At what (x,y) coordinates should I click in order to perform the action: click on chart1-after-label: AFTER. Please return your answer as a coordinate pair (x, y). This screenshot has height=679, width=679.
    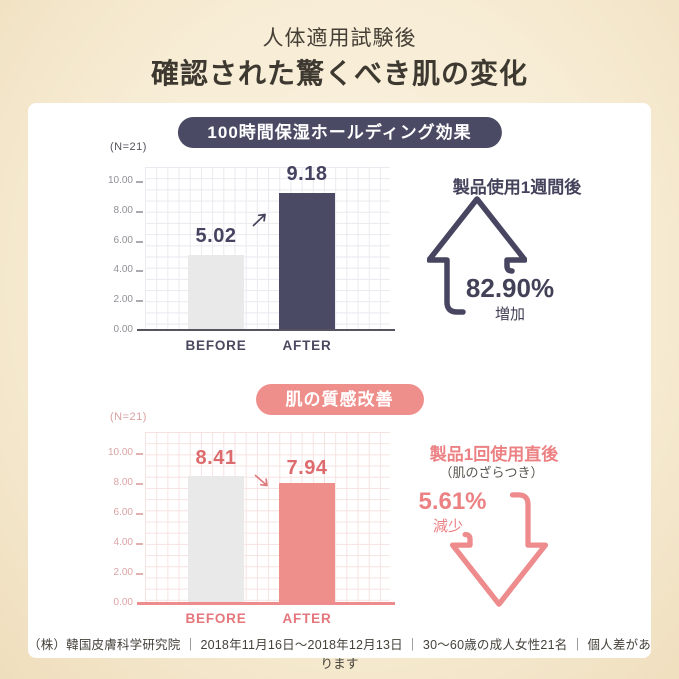
    Looking at the image, I should click on (307, 345).